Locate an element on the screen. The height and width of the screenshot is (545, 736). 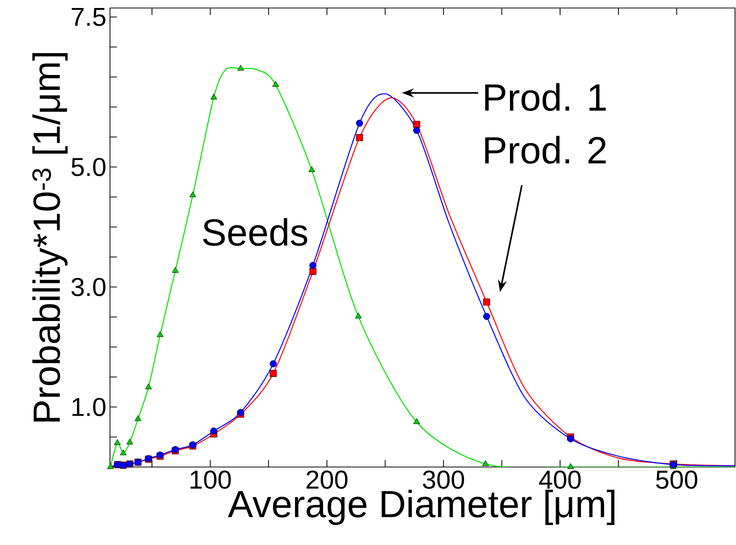
y-tick-label: 7.5 is located at coordinates (89, 17).